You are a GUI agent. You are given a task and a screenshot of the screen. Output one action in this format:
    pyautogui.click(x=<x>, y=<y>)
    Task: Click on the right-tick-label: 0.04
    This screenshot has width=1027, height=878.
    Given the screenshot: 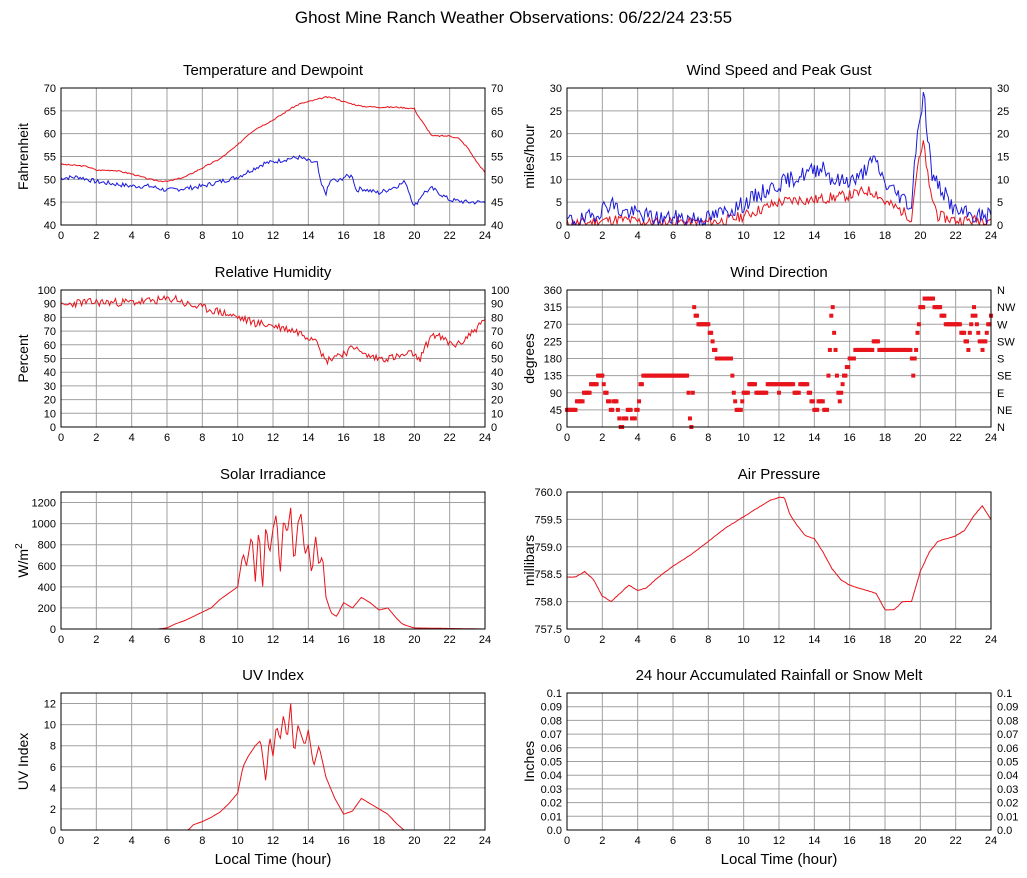 What is the action you would take?
    pyautogui.click(x=1007, y=776)
    